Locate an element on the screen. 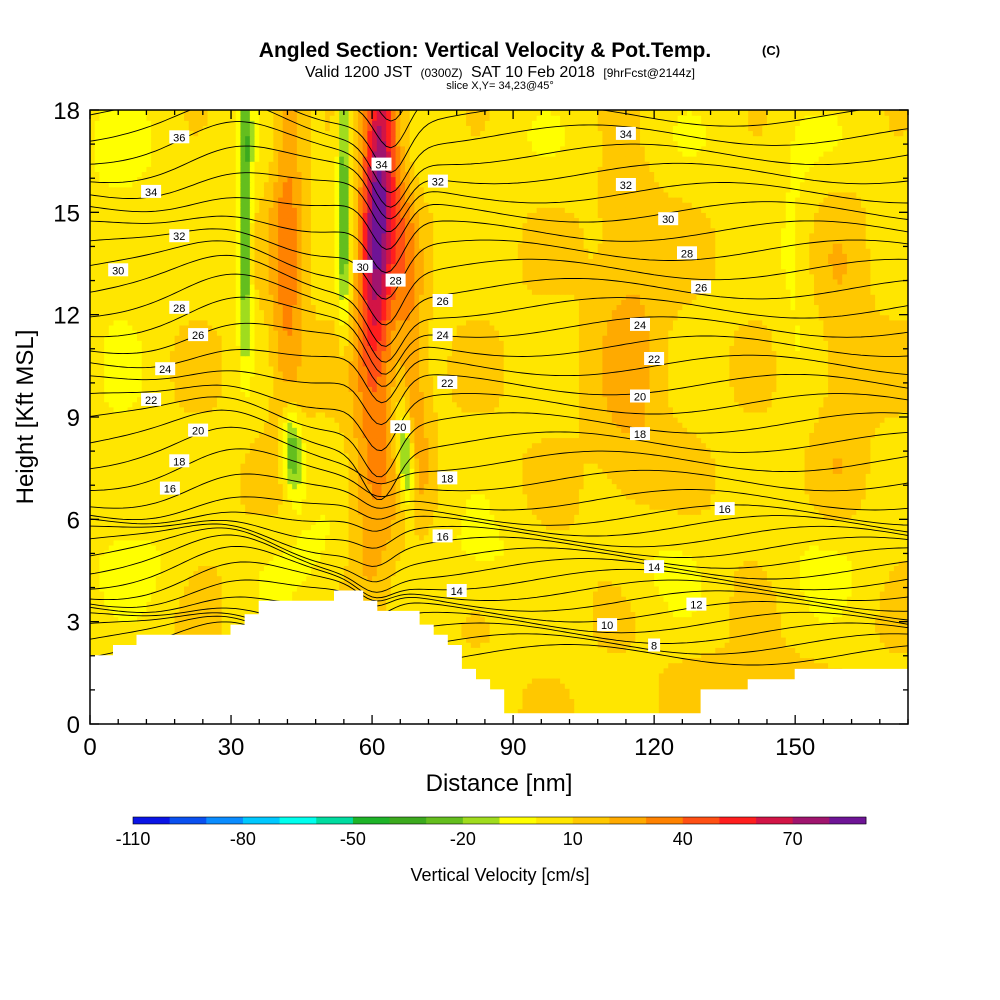 The width and height of the screenshot is (1000, 1000). contour-label: 24 is located at coordinates (640, 326).